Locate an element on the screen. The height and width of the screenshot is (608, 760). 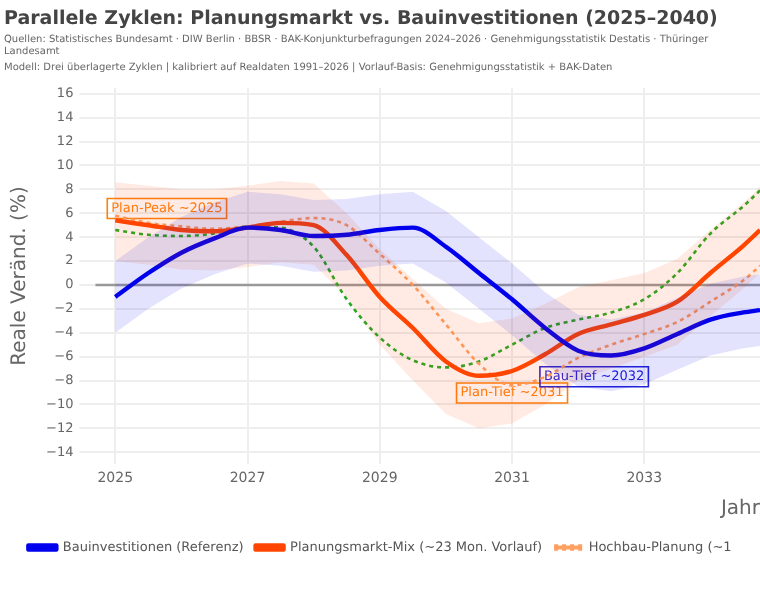
chart-title: Parallele Zyklen: Planungsmarkt vs. Bauinvestitionen (2025–2040) is located at coordinates (362, 19).